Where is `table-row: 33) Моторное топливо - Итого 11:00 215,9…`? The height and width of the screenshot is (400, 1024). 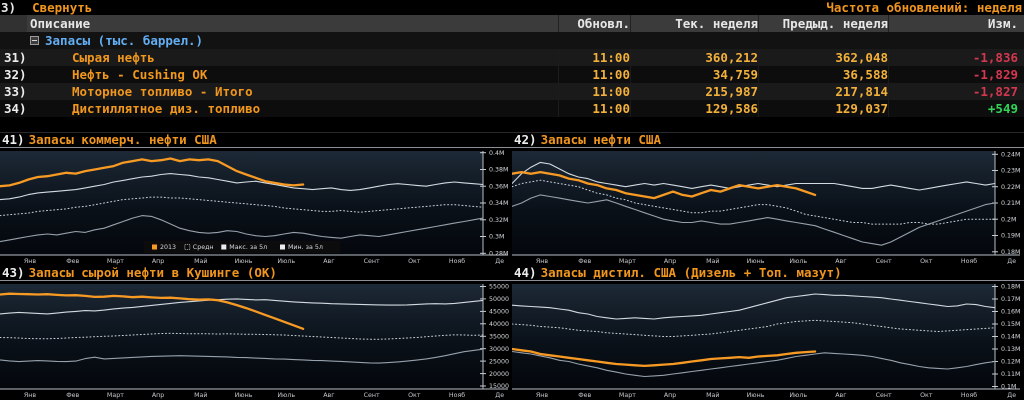 table-row: 33) Моторное топливо - Итого 11:00 215,9… is located at coordinates (512, 91).